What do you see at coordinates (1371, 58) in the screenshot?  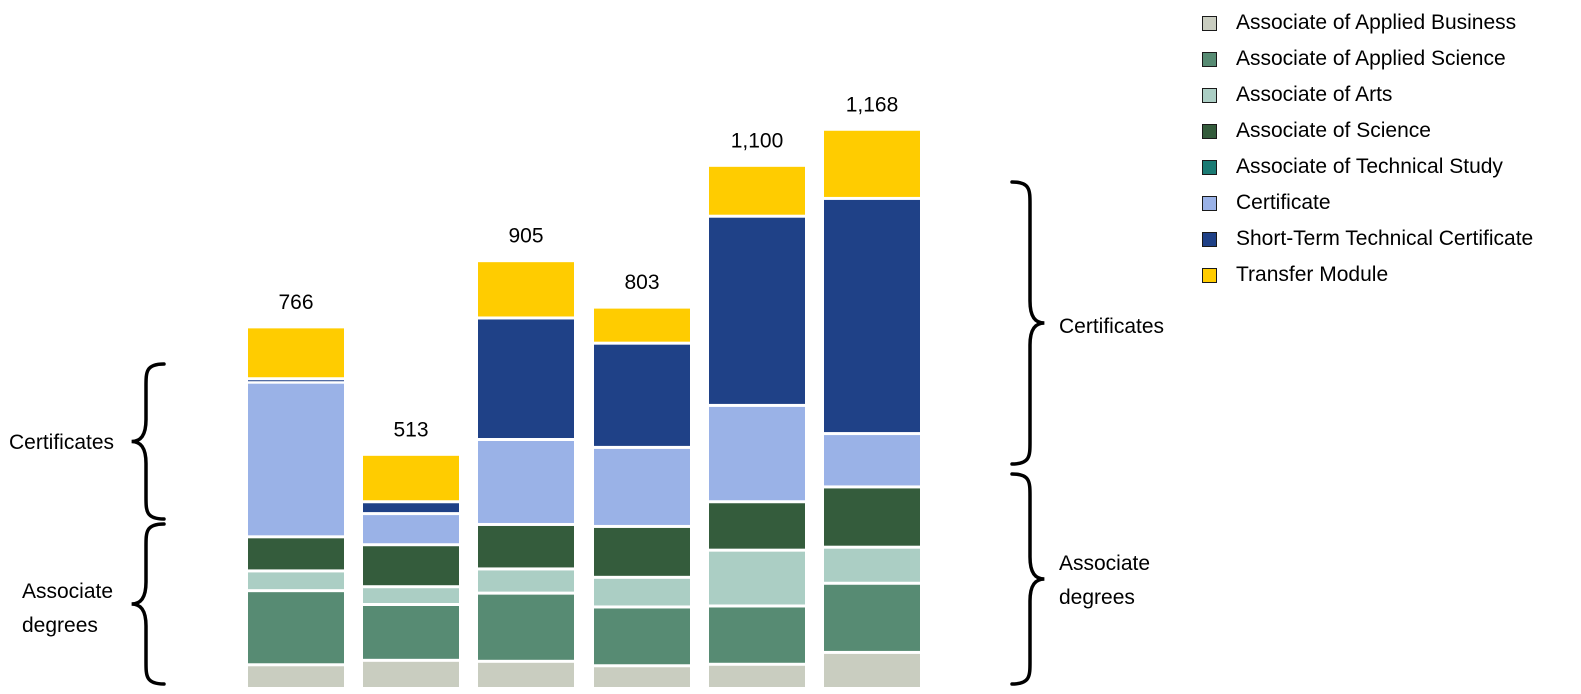 I see `legend-label: Associate of Applied Science` at bounding box center [1371, 58].